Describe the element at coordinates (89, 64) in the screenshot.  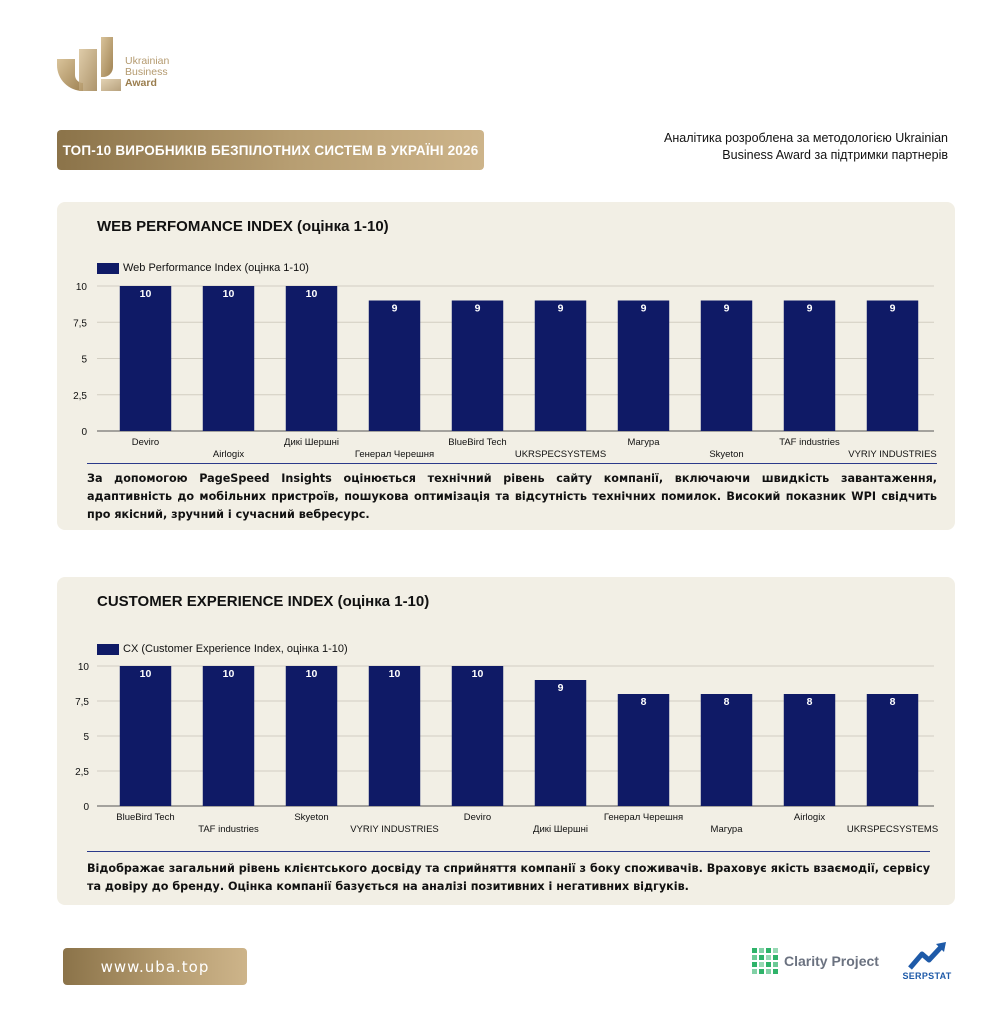
I see `uba-logo-mark` at that location.